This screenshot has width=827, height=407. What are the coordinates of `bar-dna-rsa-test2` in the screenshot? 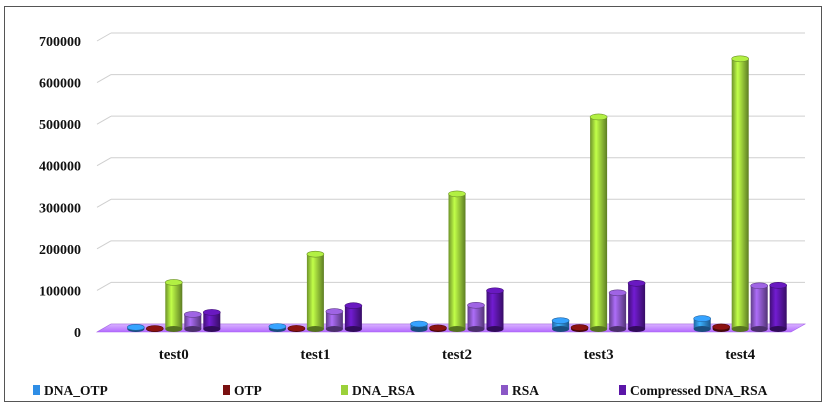 It's located at (457, 261).